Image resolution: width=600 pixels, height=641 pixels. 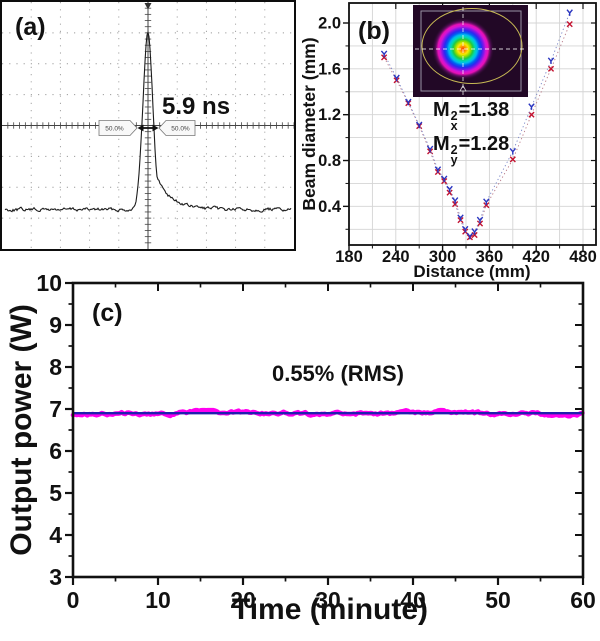 I want to click on inset-aperture-box, so click(x=471, y=51).